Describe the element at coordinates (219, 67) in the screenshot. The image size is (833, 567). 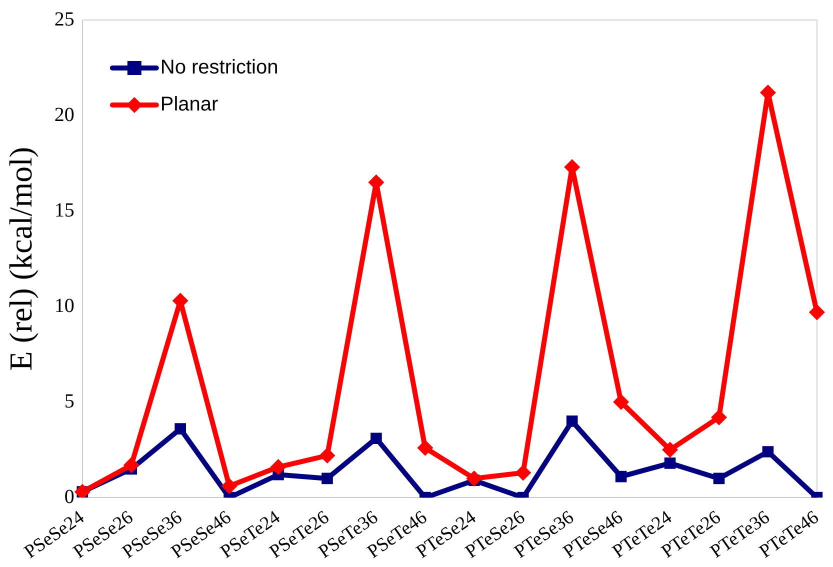
I see `legend-label: No restriction` at that location.